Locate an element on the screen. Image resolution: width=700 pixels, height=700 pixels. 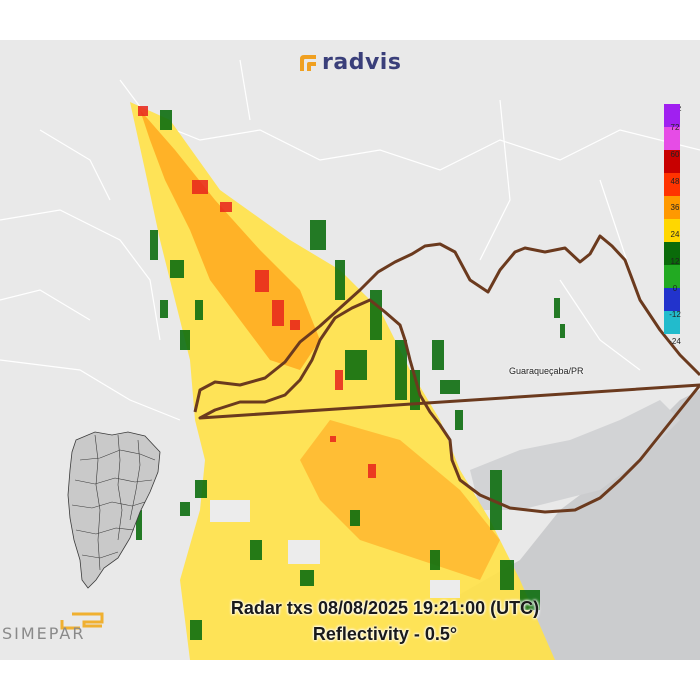
curitiba-districts is located at coordinates (113, 502).